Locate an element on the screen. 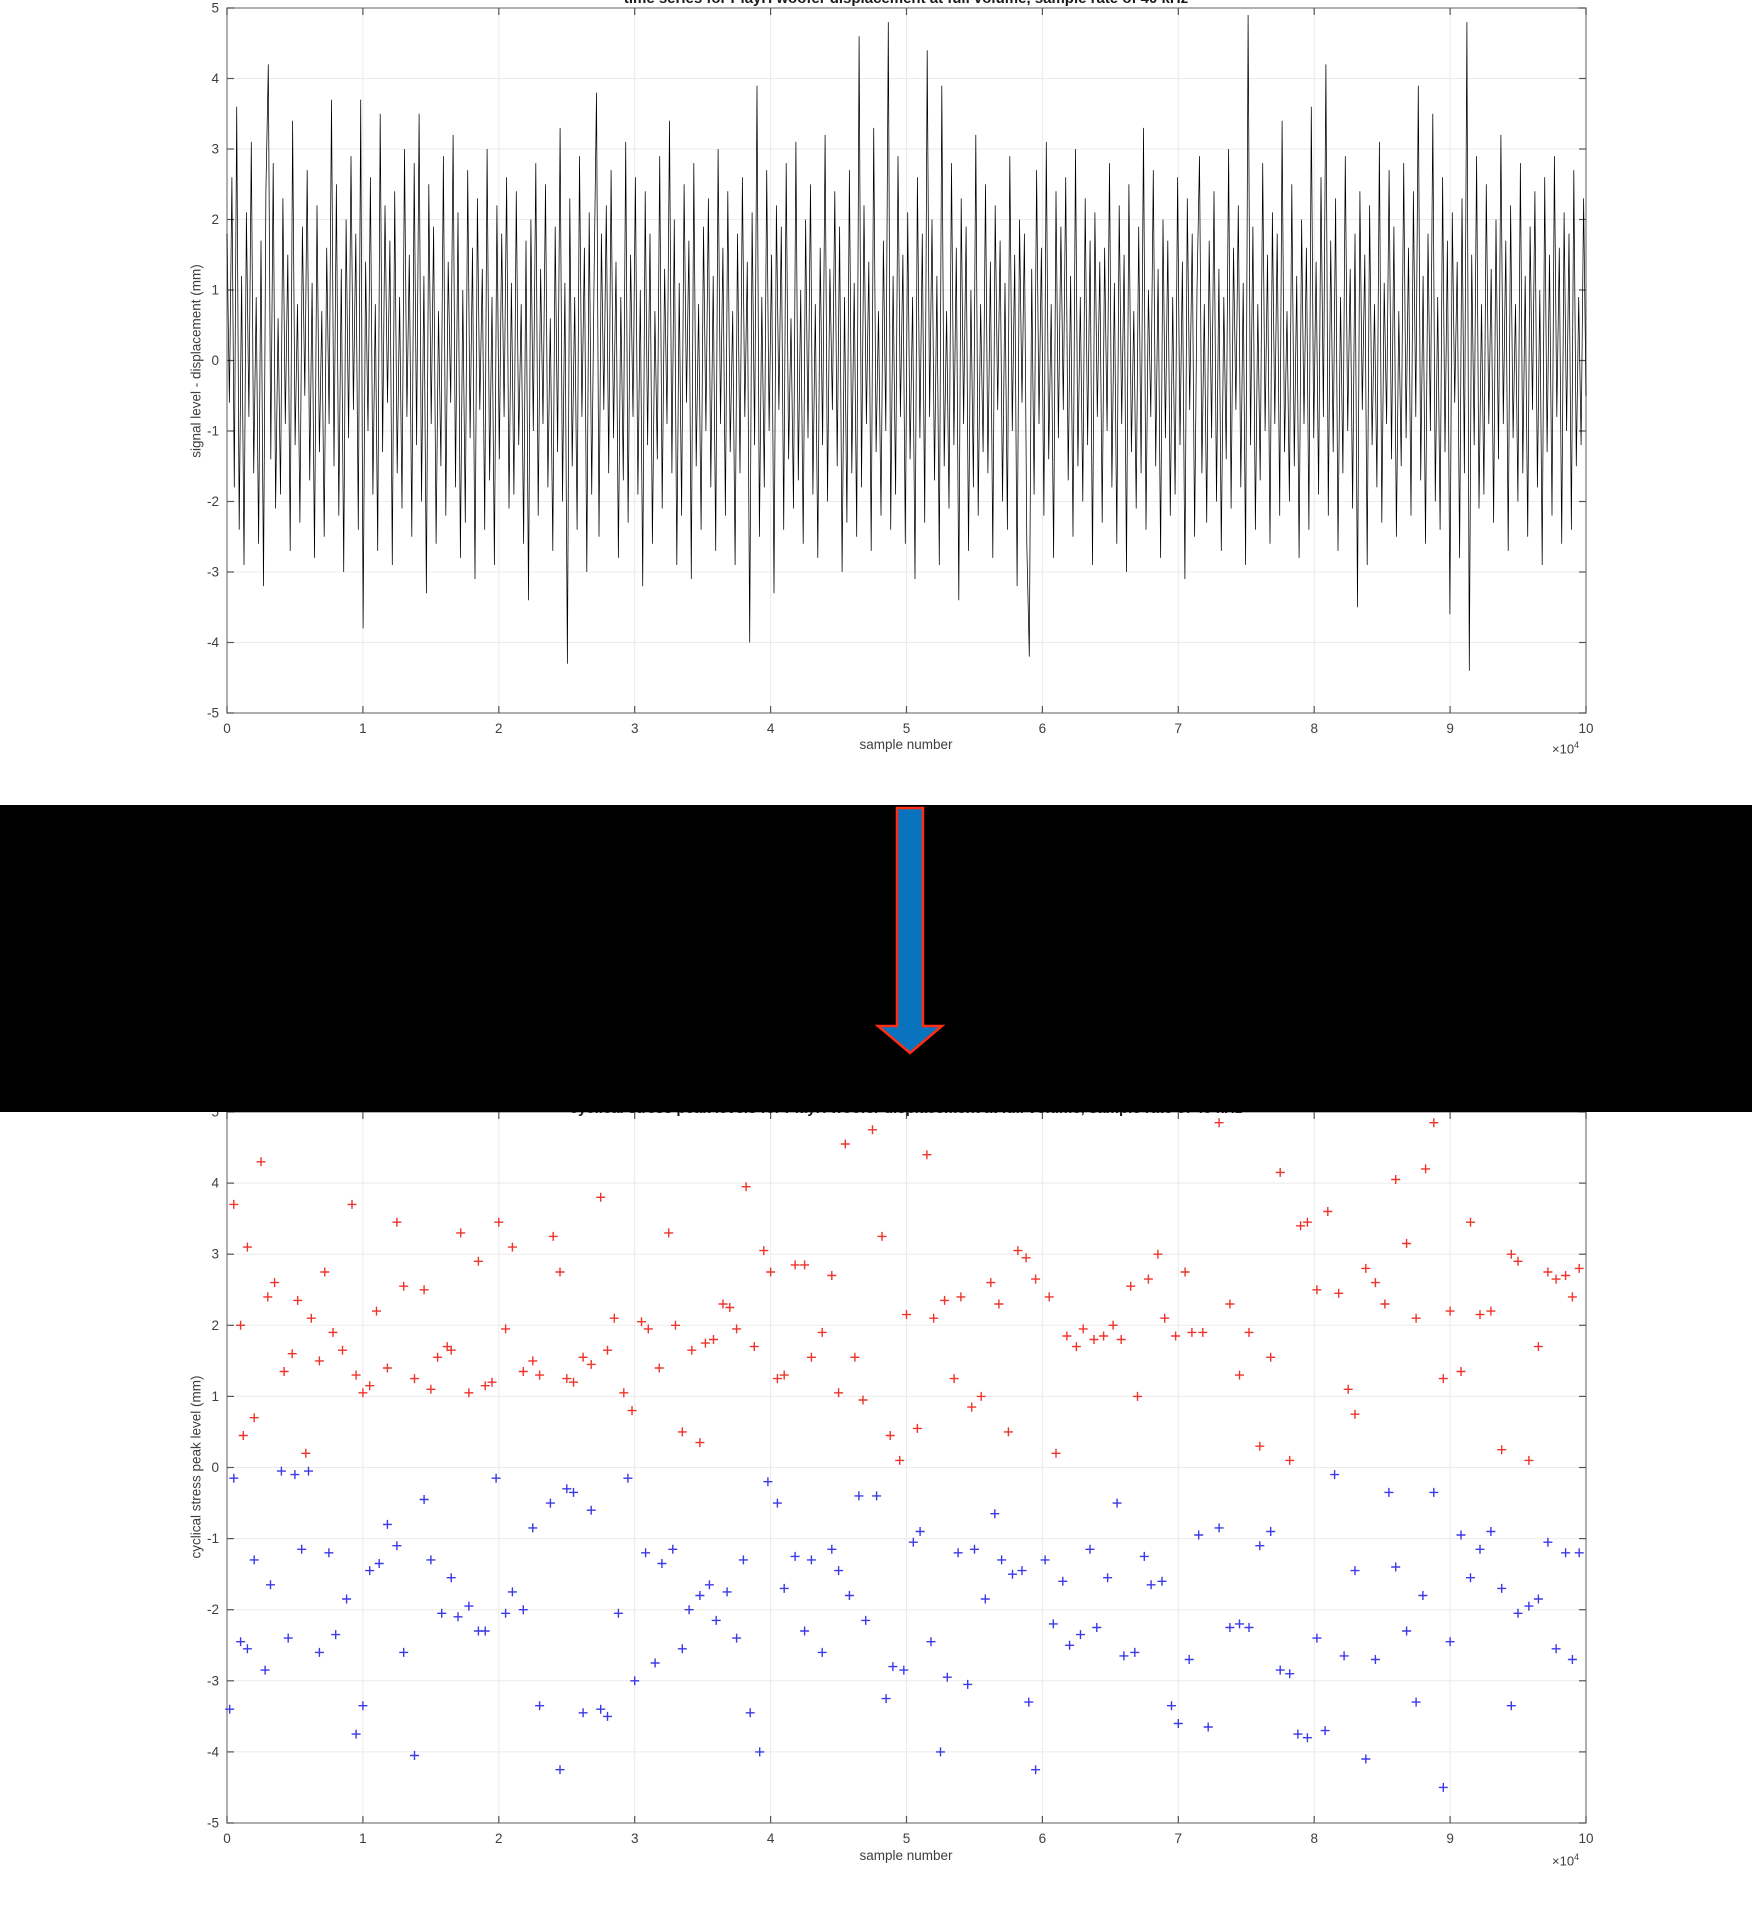 The image size is (1752, 1919). x-tick-label: 0 is located at coordinates (227, 1838).